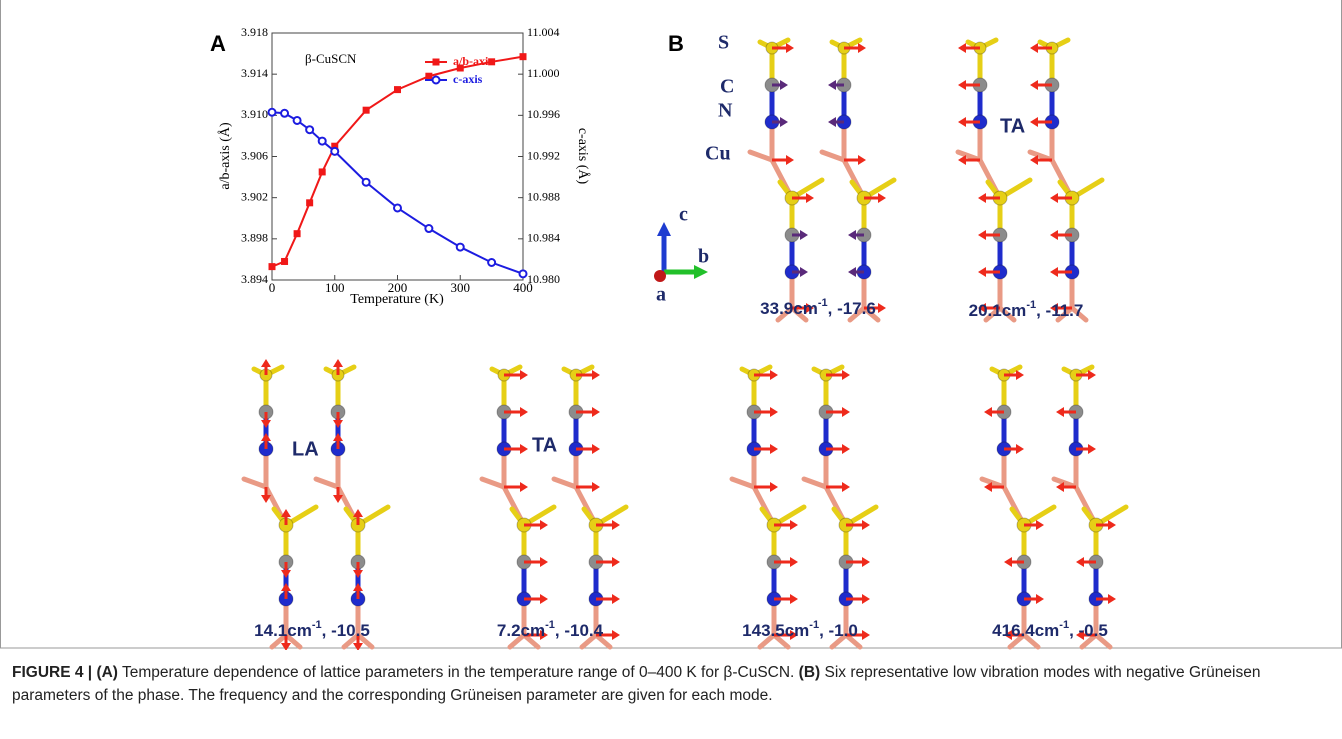 This screenshot has height=739, width=1342. What do you see at coordinates (283, 630) in the screenshot?
I see `frequency: 14.1cm` at bounding box center [283, 630].